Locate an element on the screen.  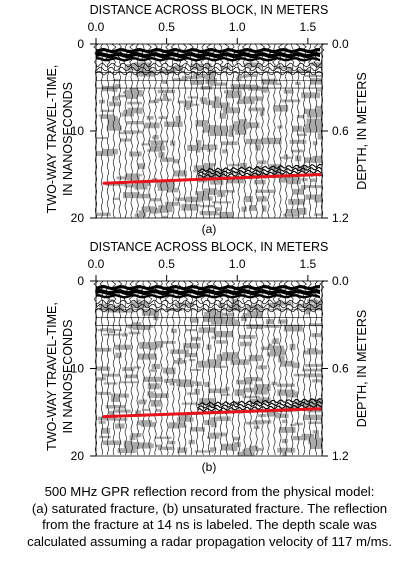
wiggle-band is located at coordinates (209, 69).